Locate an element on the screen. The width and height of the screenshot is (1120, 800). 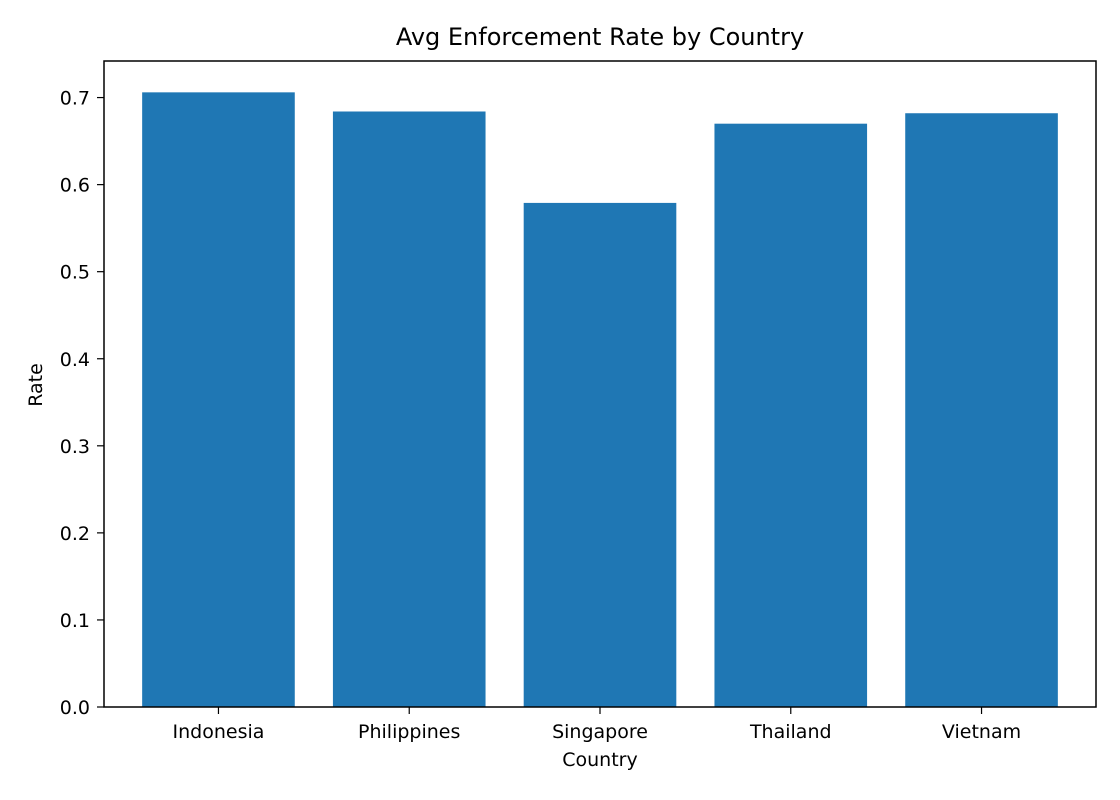
x-tick-label: Indonesia is located at coordinates (219, 732).